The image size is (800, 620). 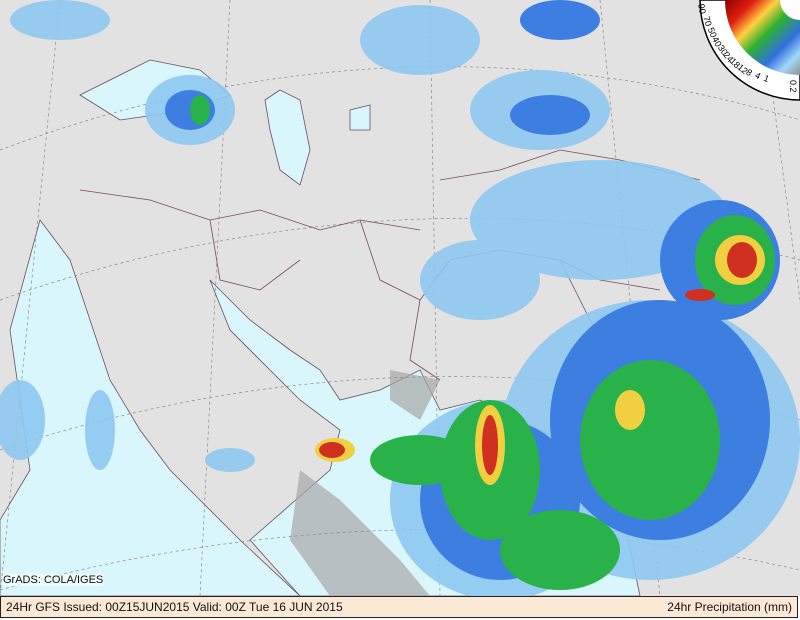 I want to click on legend-label: 0.2, so click(x=793, y=86).